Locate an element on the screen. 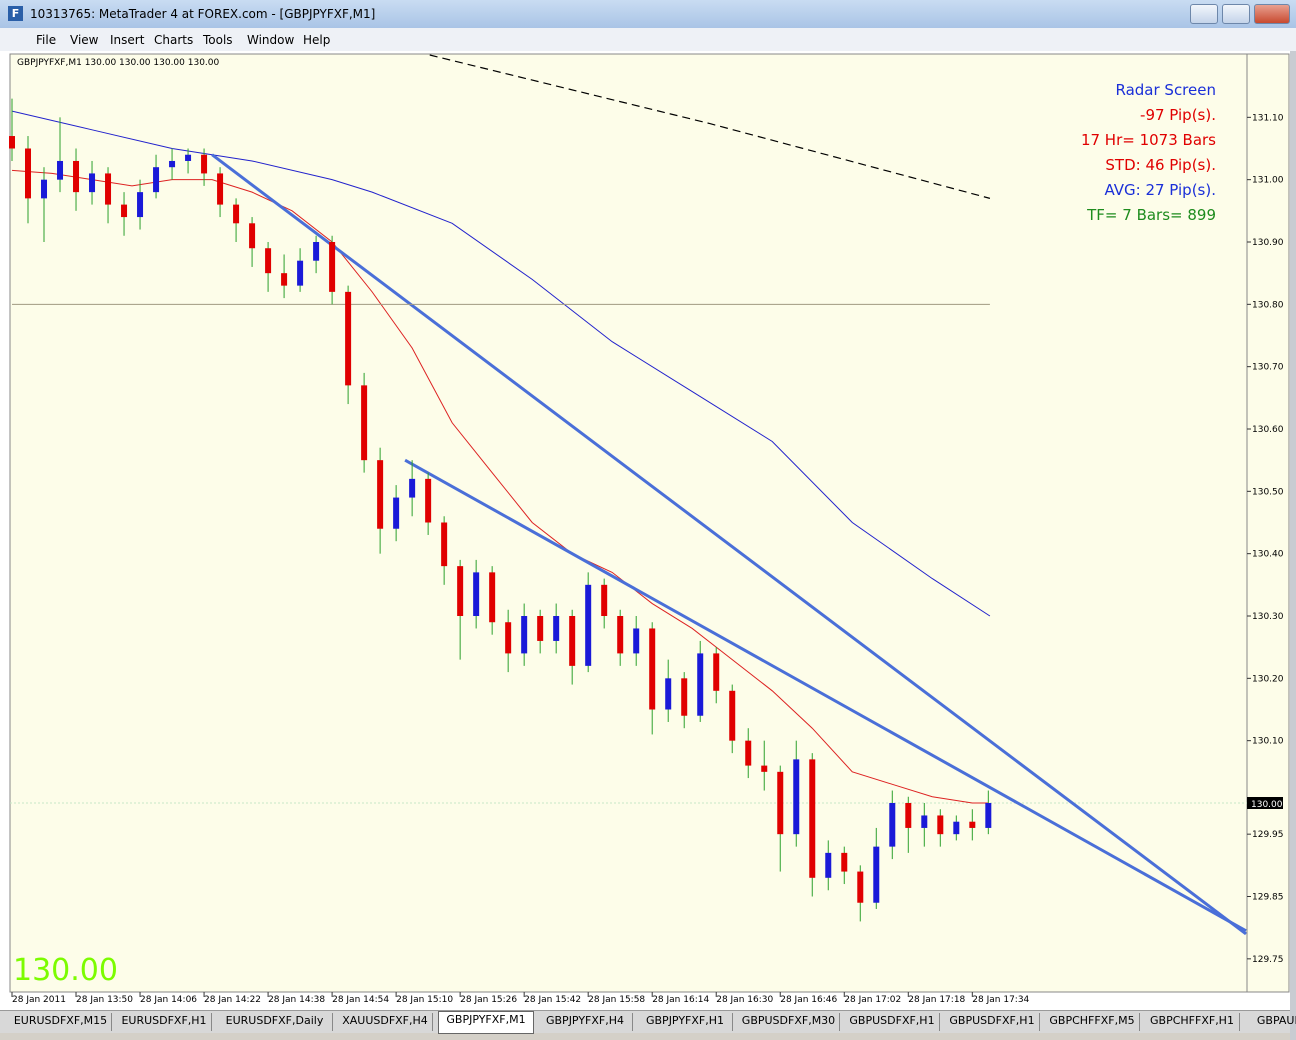  y-tick-label: 130.50 is located at coordinates (1268, 492).